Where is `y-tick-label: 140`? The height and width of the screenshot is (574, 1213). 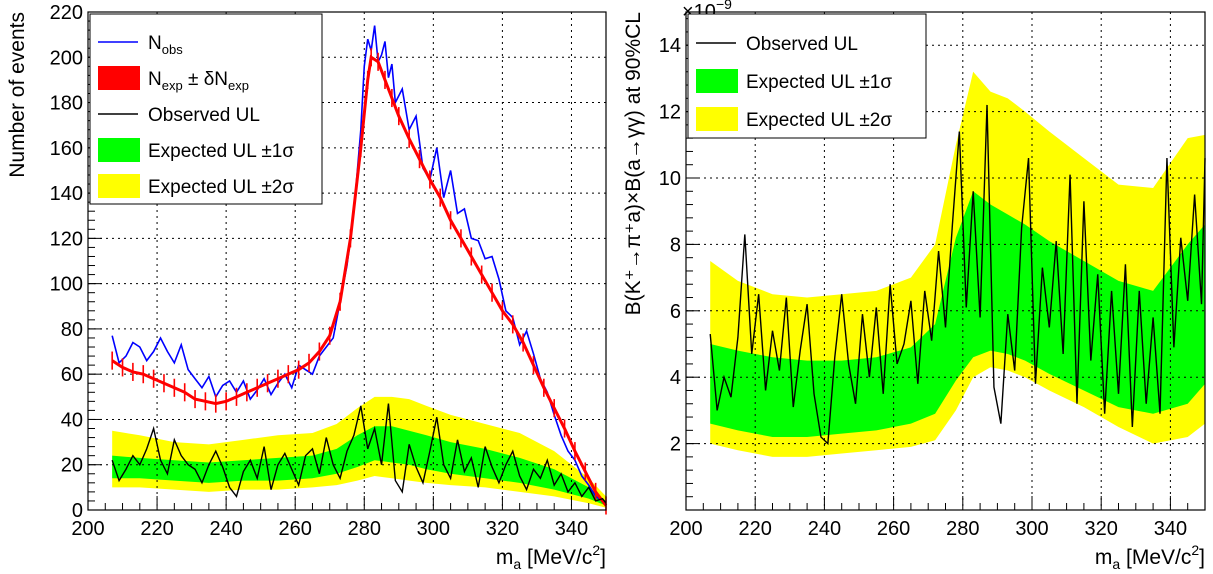 y-tick-label: 140 is located at coordinates (66, 194).